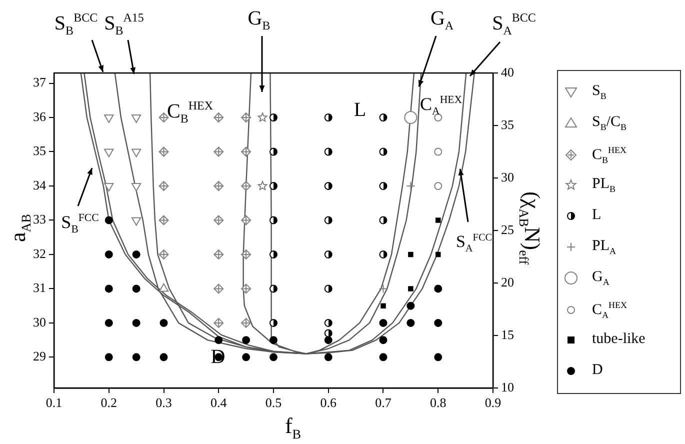  I want to click on legend-label: G$_{A}$, so click(601, 278).